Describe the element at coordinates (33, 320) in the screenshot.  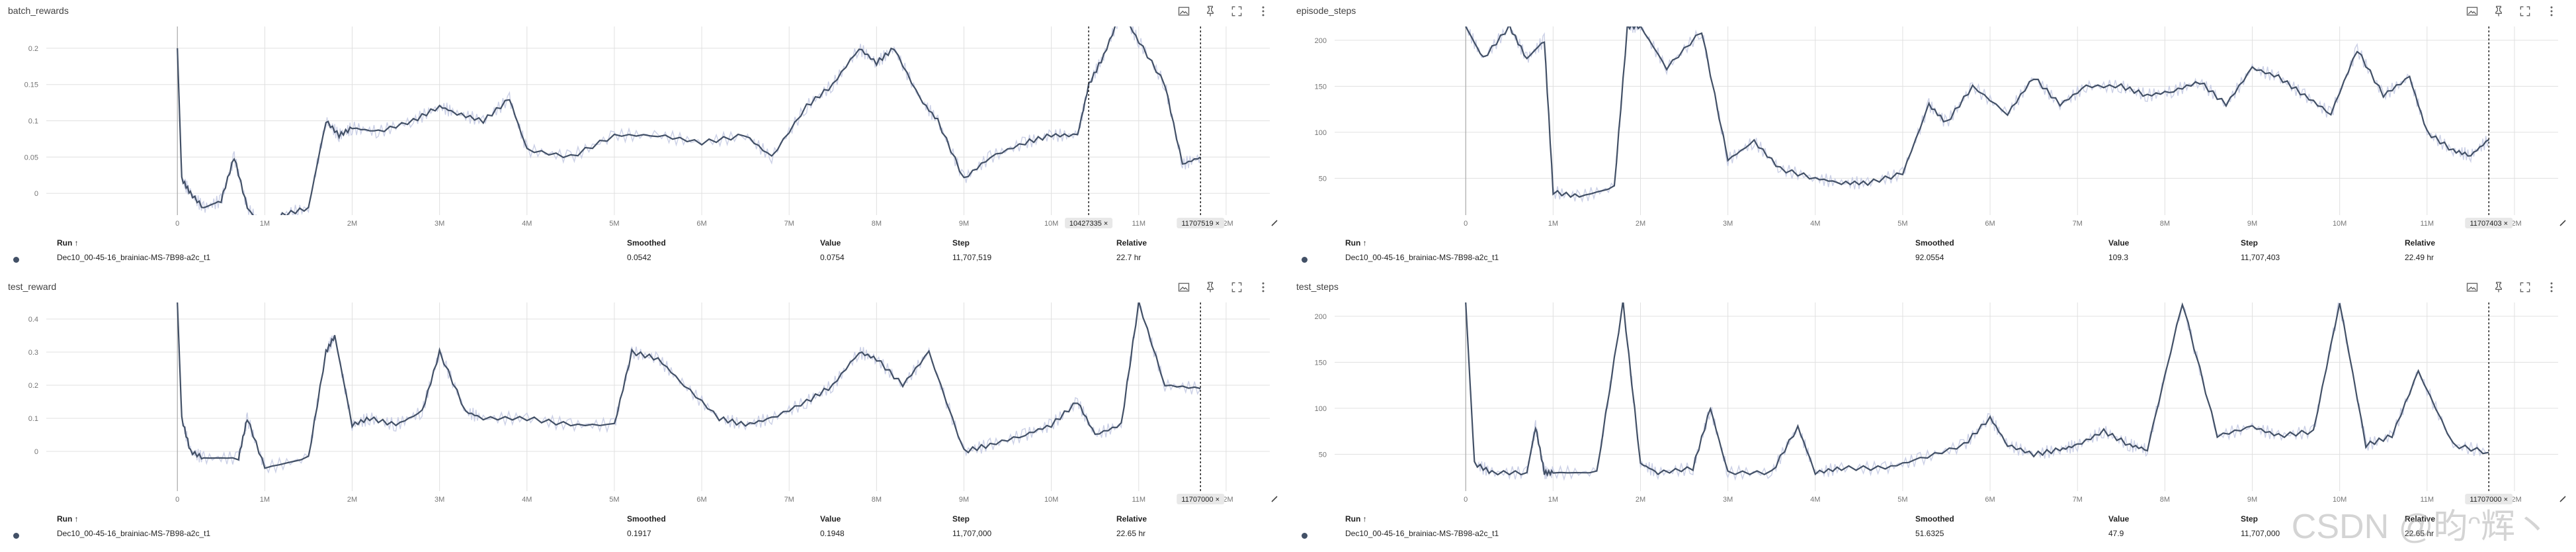
I see `y-tick-label: 0.4` at that location.